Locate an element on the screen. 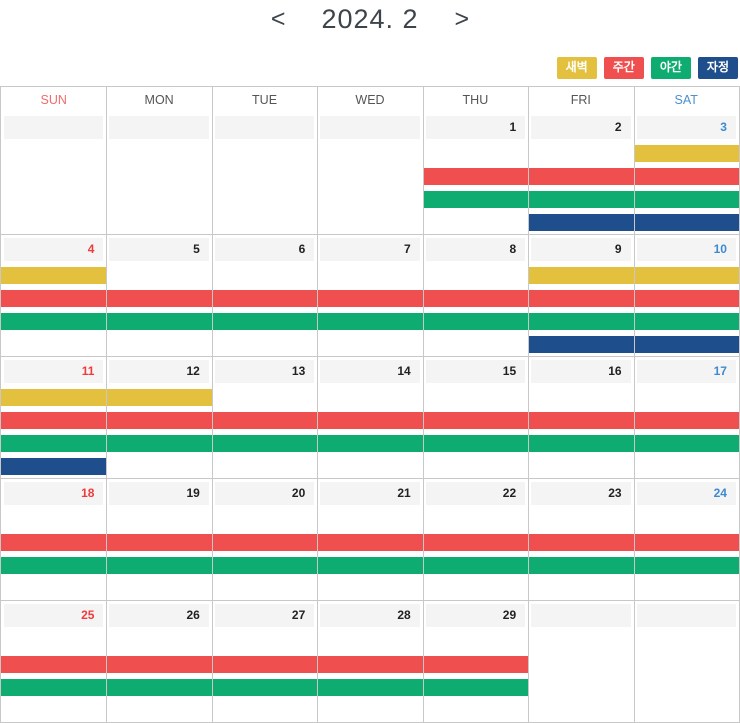  date-cell: 21 is located at coordinates (370, 493).